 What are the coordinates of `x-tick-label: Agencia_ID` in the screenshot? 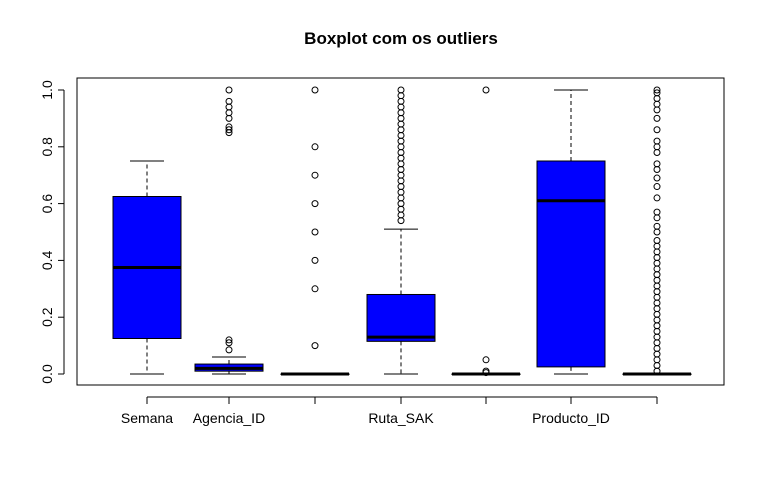 It's located at (229, 418).